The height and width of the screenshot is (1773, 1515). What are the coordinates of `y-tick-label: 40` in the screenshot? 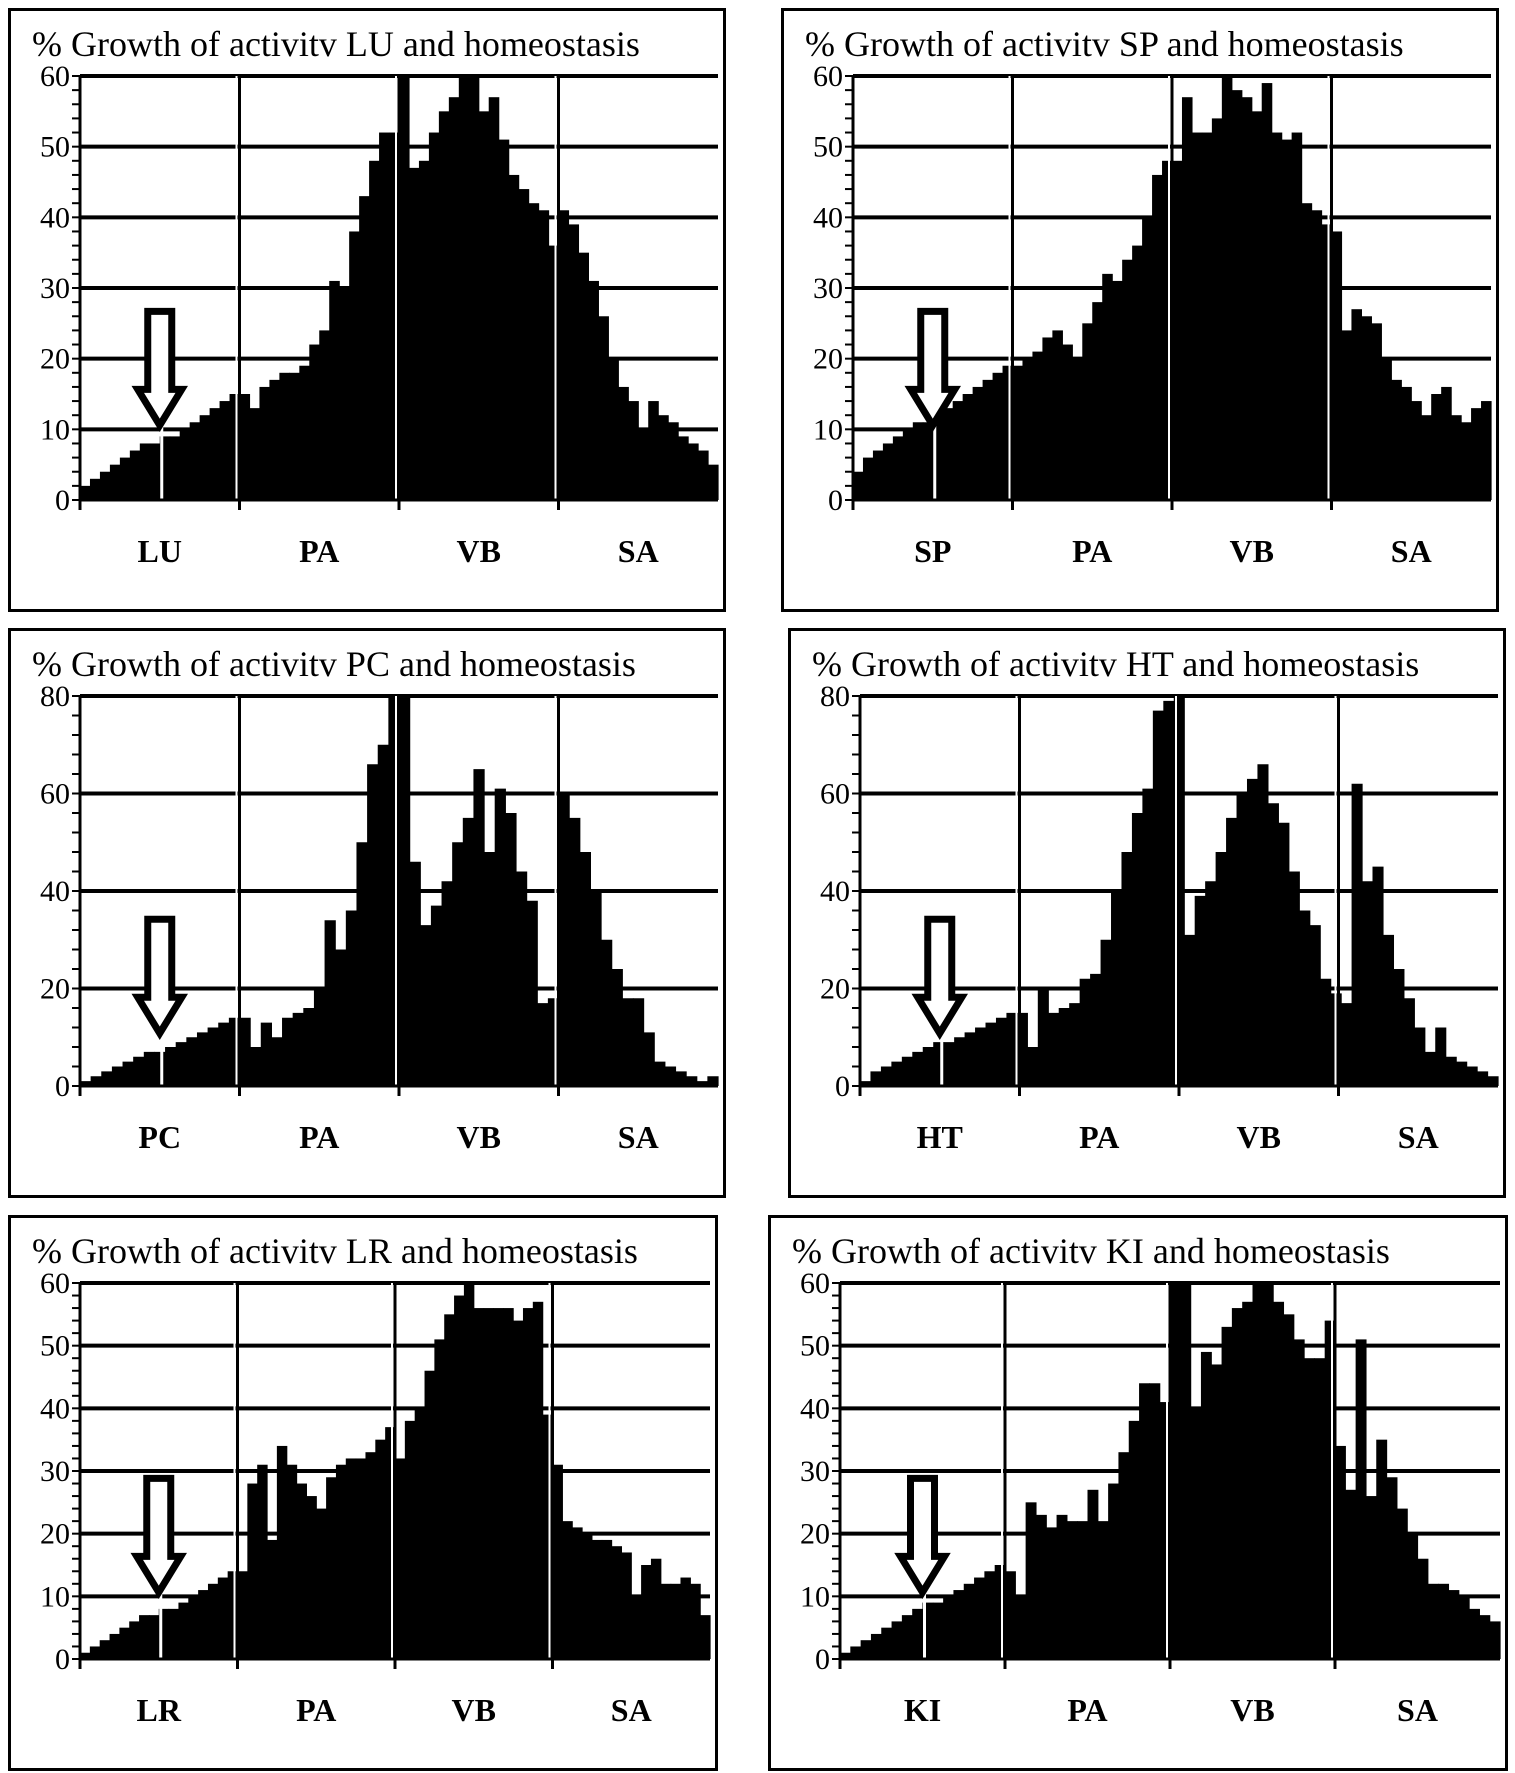 It's located at (55, 1408).